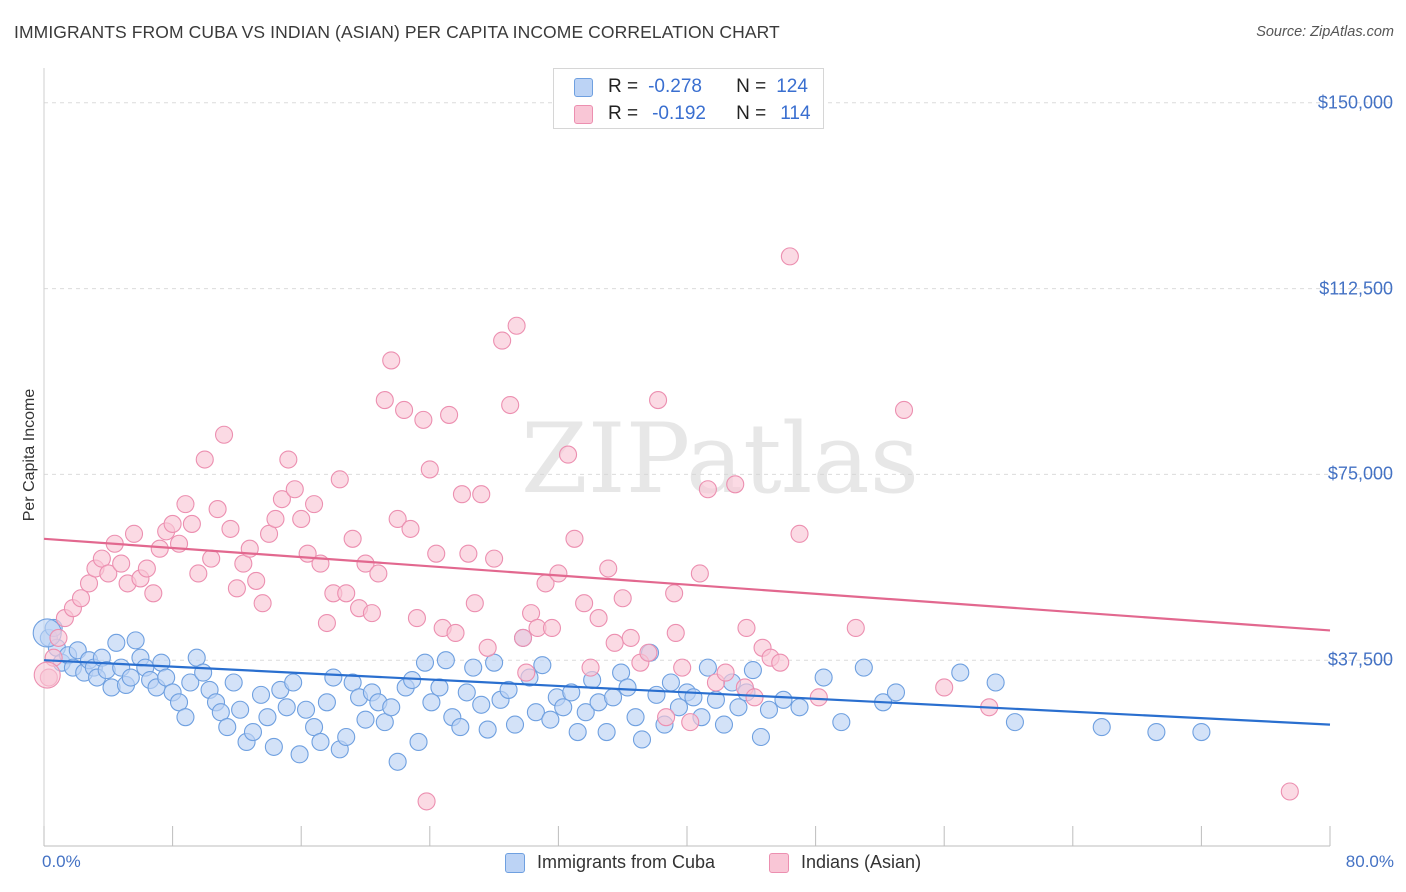 The width and height of the screenshot is (1406, 892). What do you see at coordinates (687, 584) in the screenshot?
I see `trendline-indian` at bounding box center [687, 584].